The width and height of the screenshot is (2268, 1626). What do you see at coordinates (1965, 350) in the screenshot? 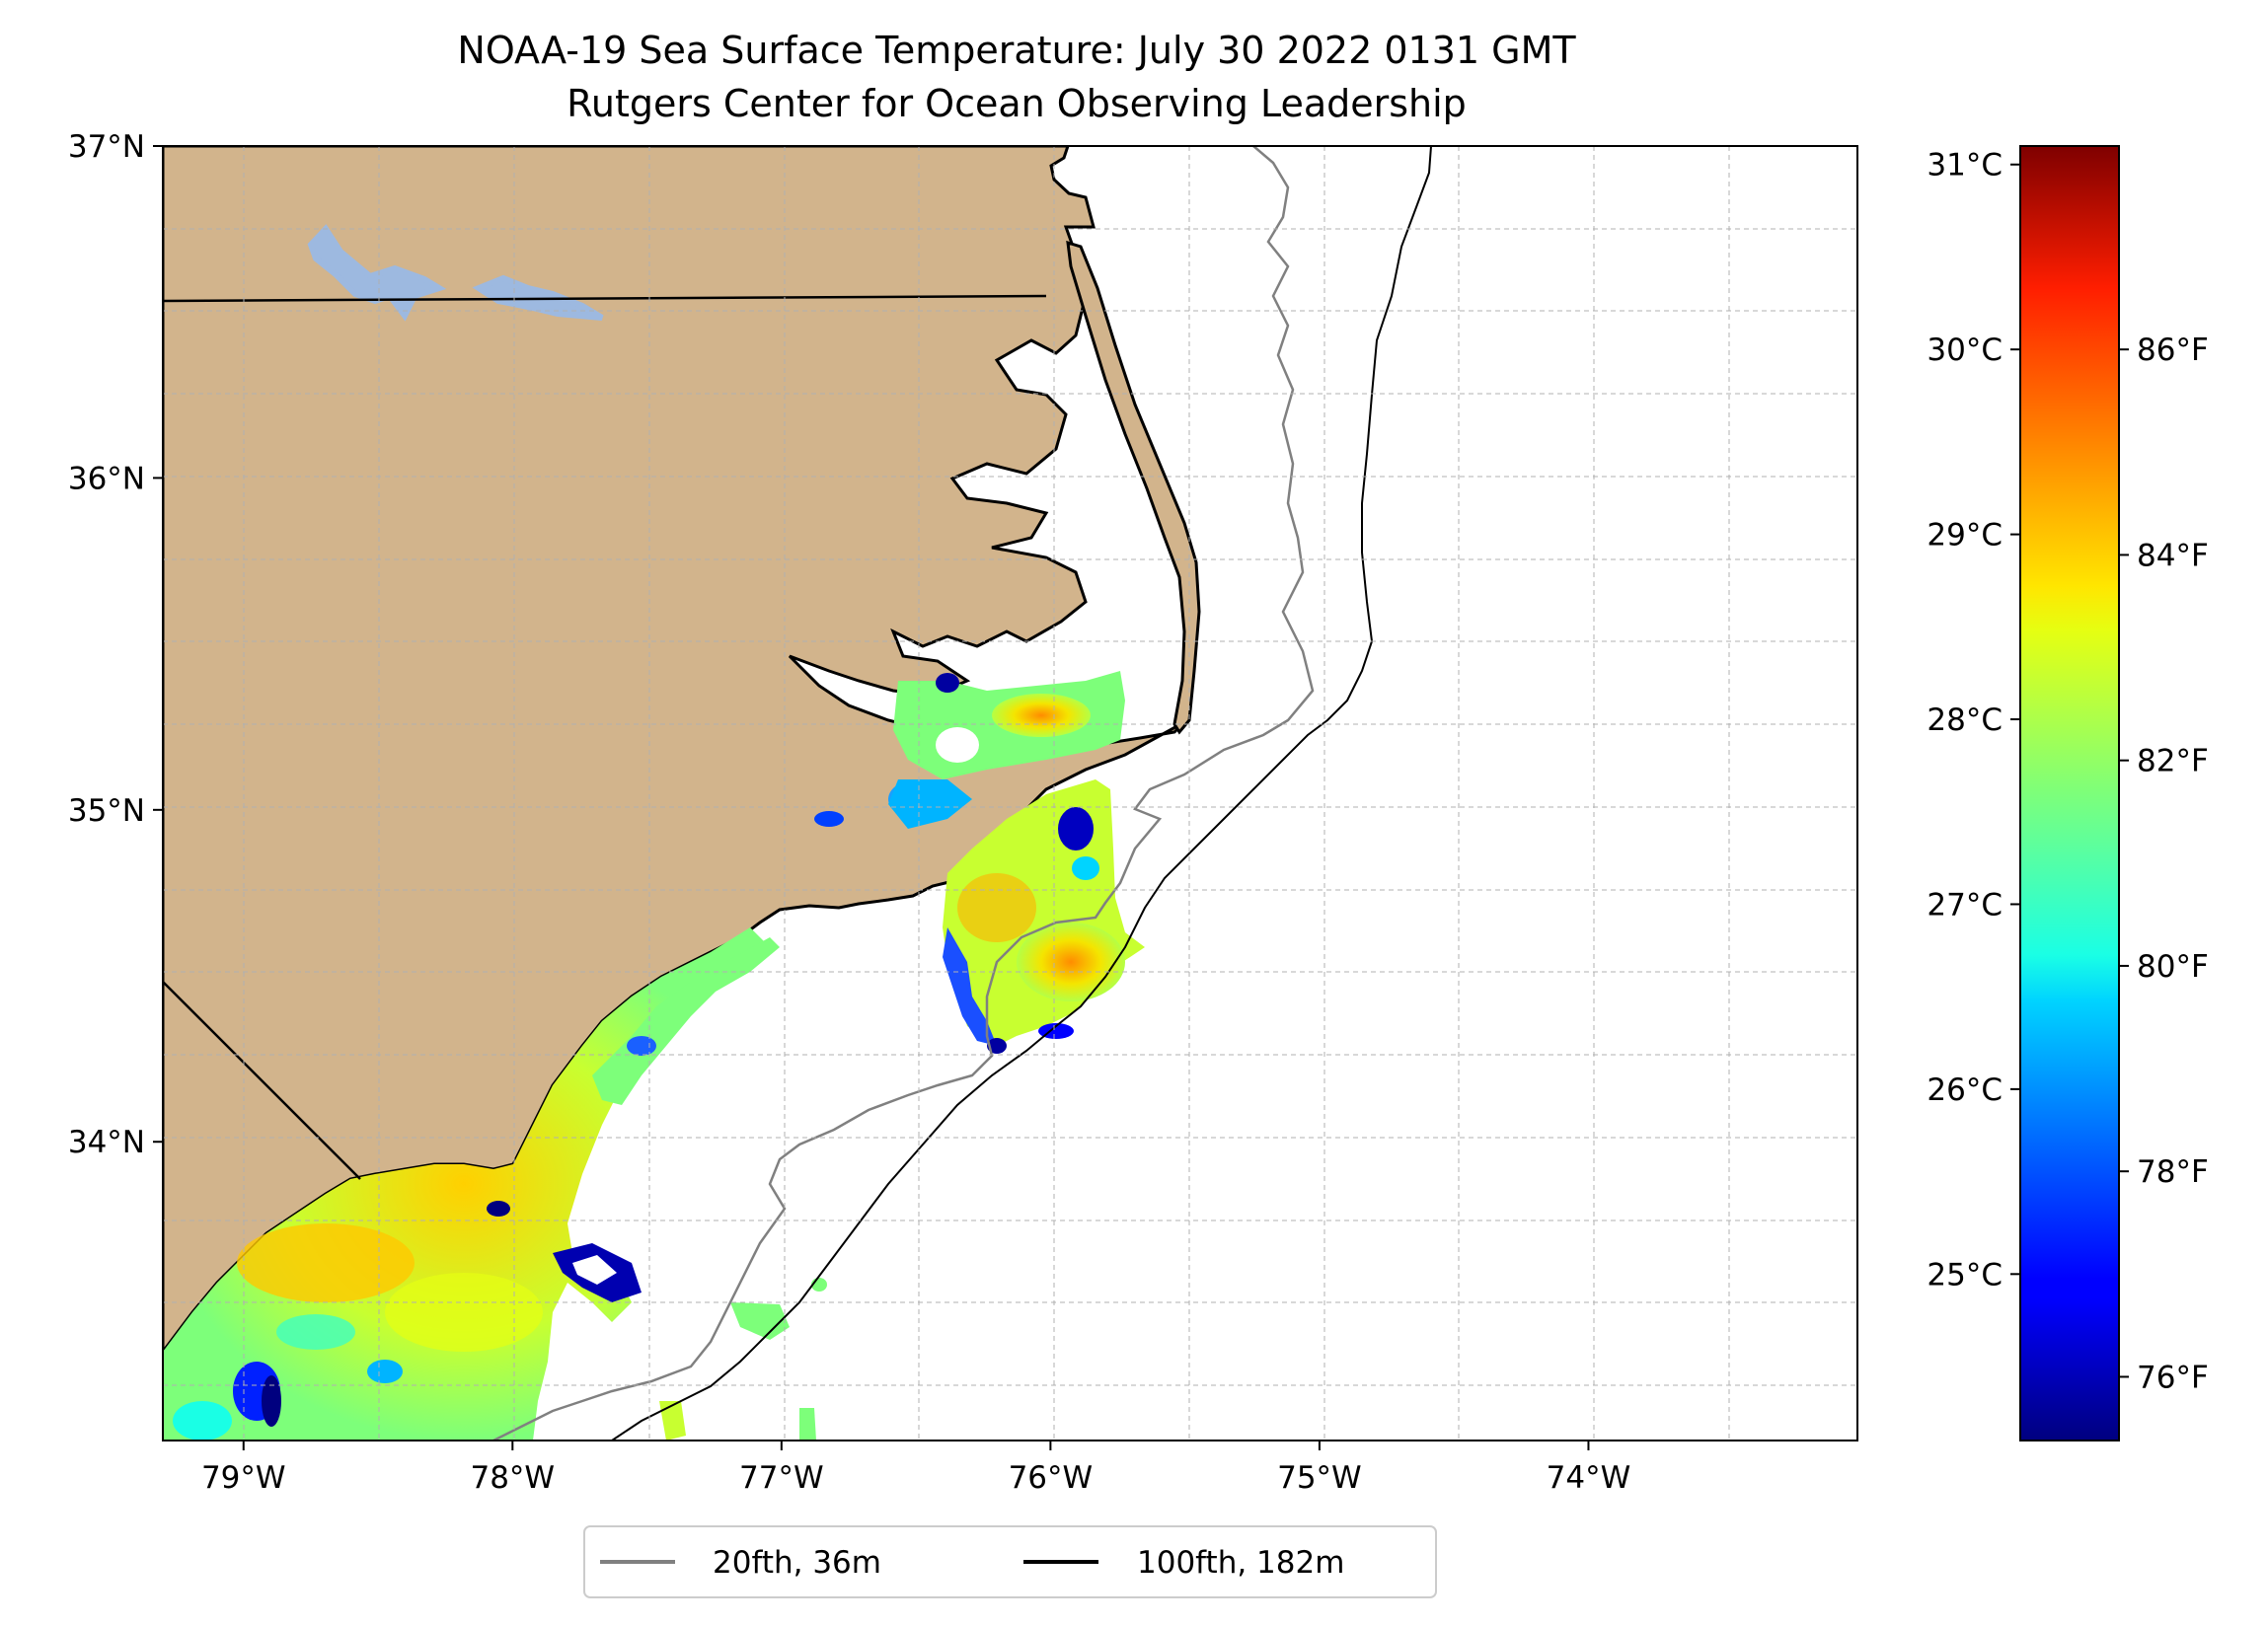
I see `celsius-tick-label: 30°C` at bounding box center [1965, 350].